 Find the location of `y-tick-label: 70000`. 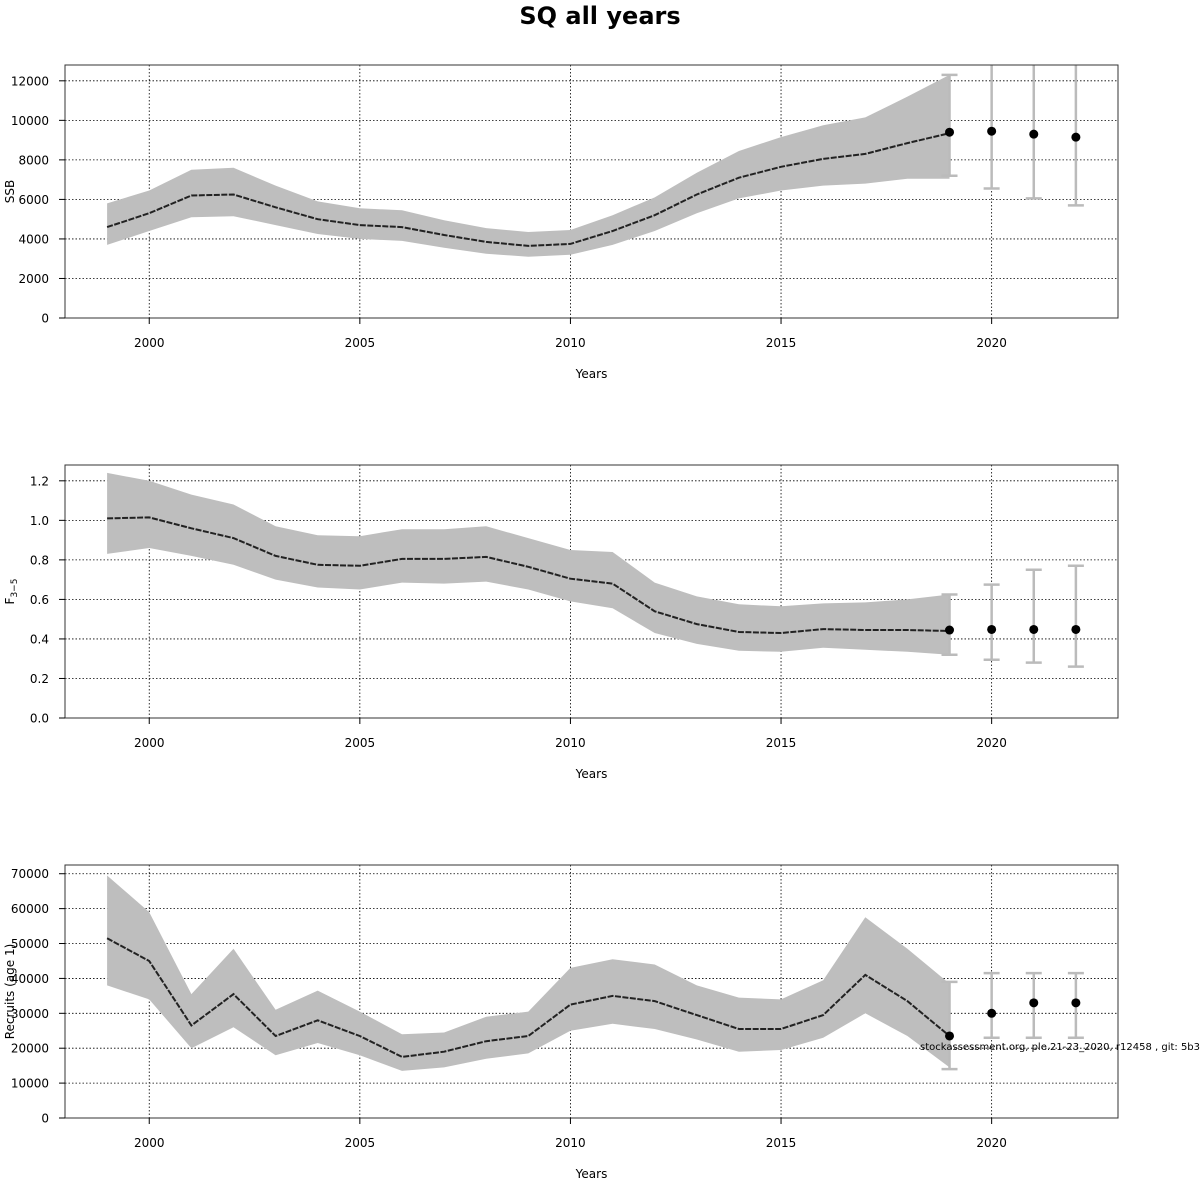

y-tick-label: 70000 is located at coordinates (30, 874).